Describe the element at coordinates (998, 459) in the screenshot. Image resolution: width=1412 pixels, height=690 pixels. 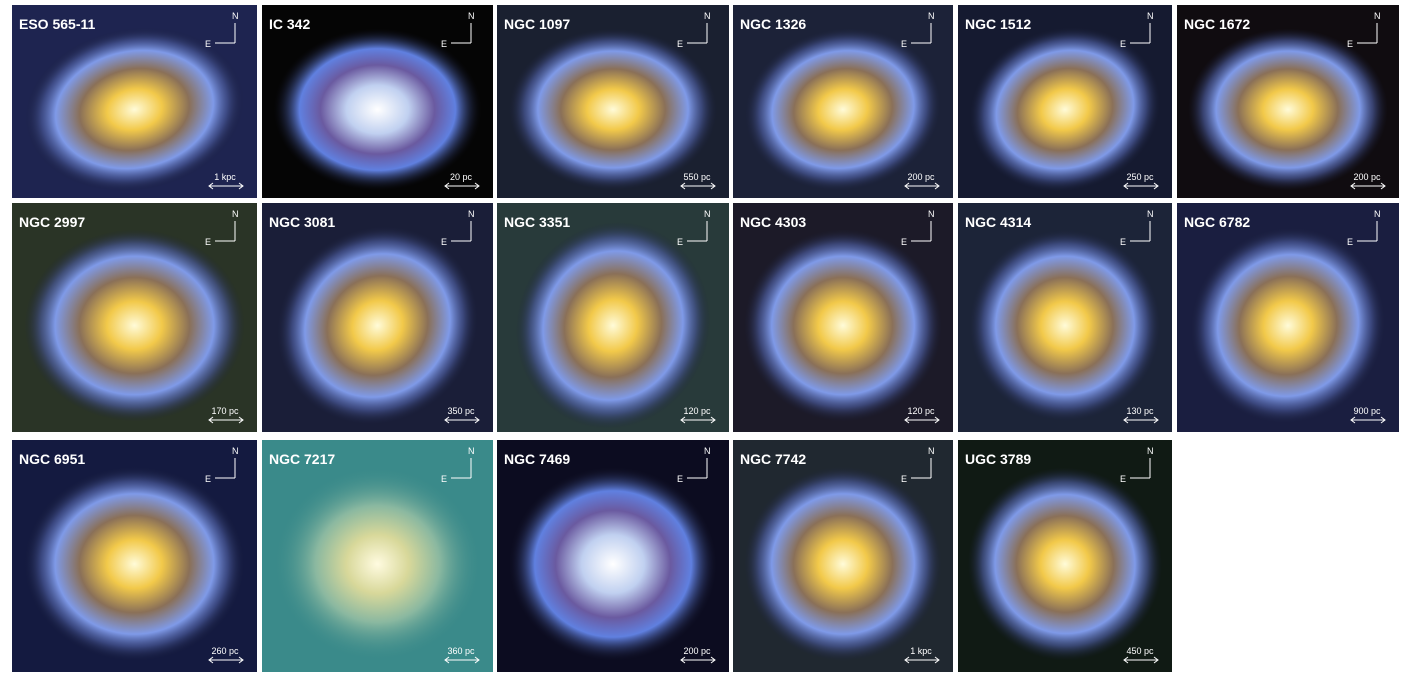
I see `panel-label: UGC 3789` at that location.